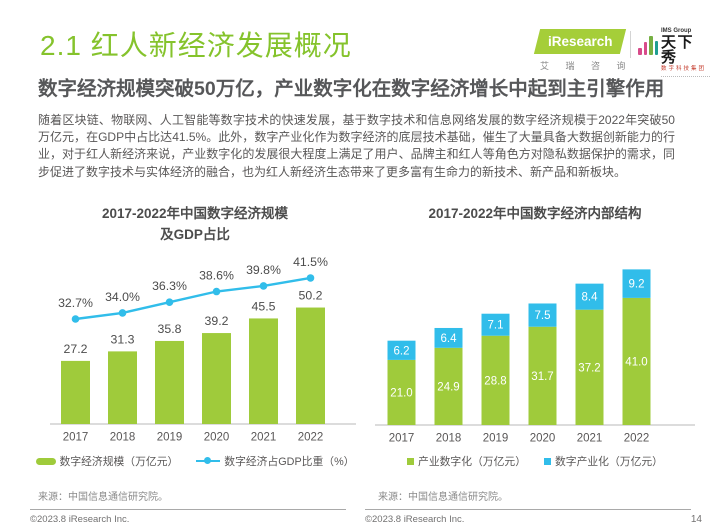 The height and width of the screenshot is (532, 710). What do you see at coordinates (535, 213) in the screenshot?
I see `right-chart-title: 2017-2022年中国数字经济内部结构` at bounding box center [535, 213].